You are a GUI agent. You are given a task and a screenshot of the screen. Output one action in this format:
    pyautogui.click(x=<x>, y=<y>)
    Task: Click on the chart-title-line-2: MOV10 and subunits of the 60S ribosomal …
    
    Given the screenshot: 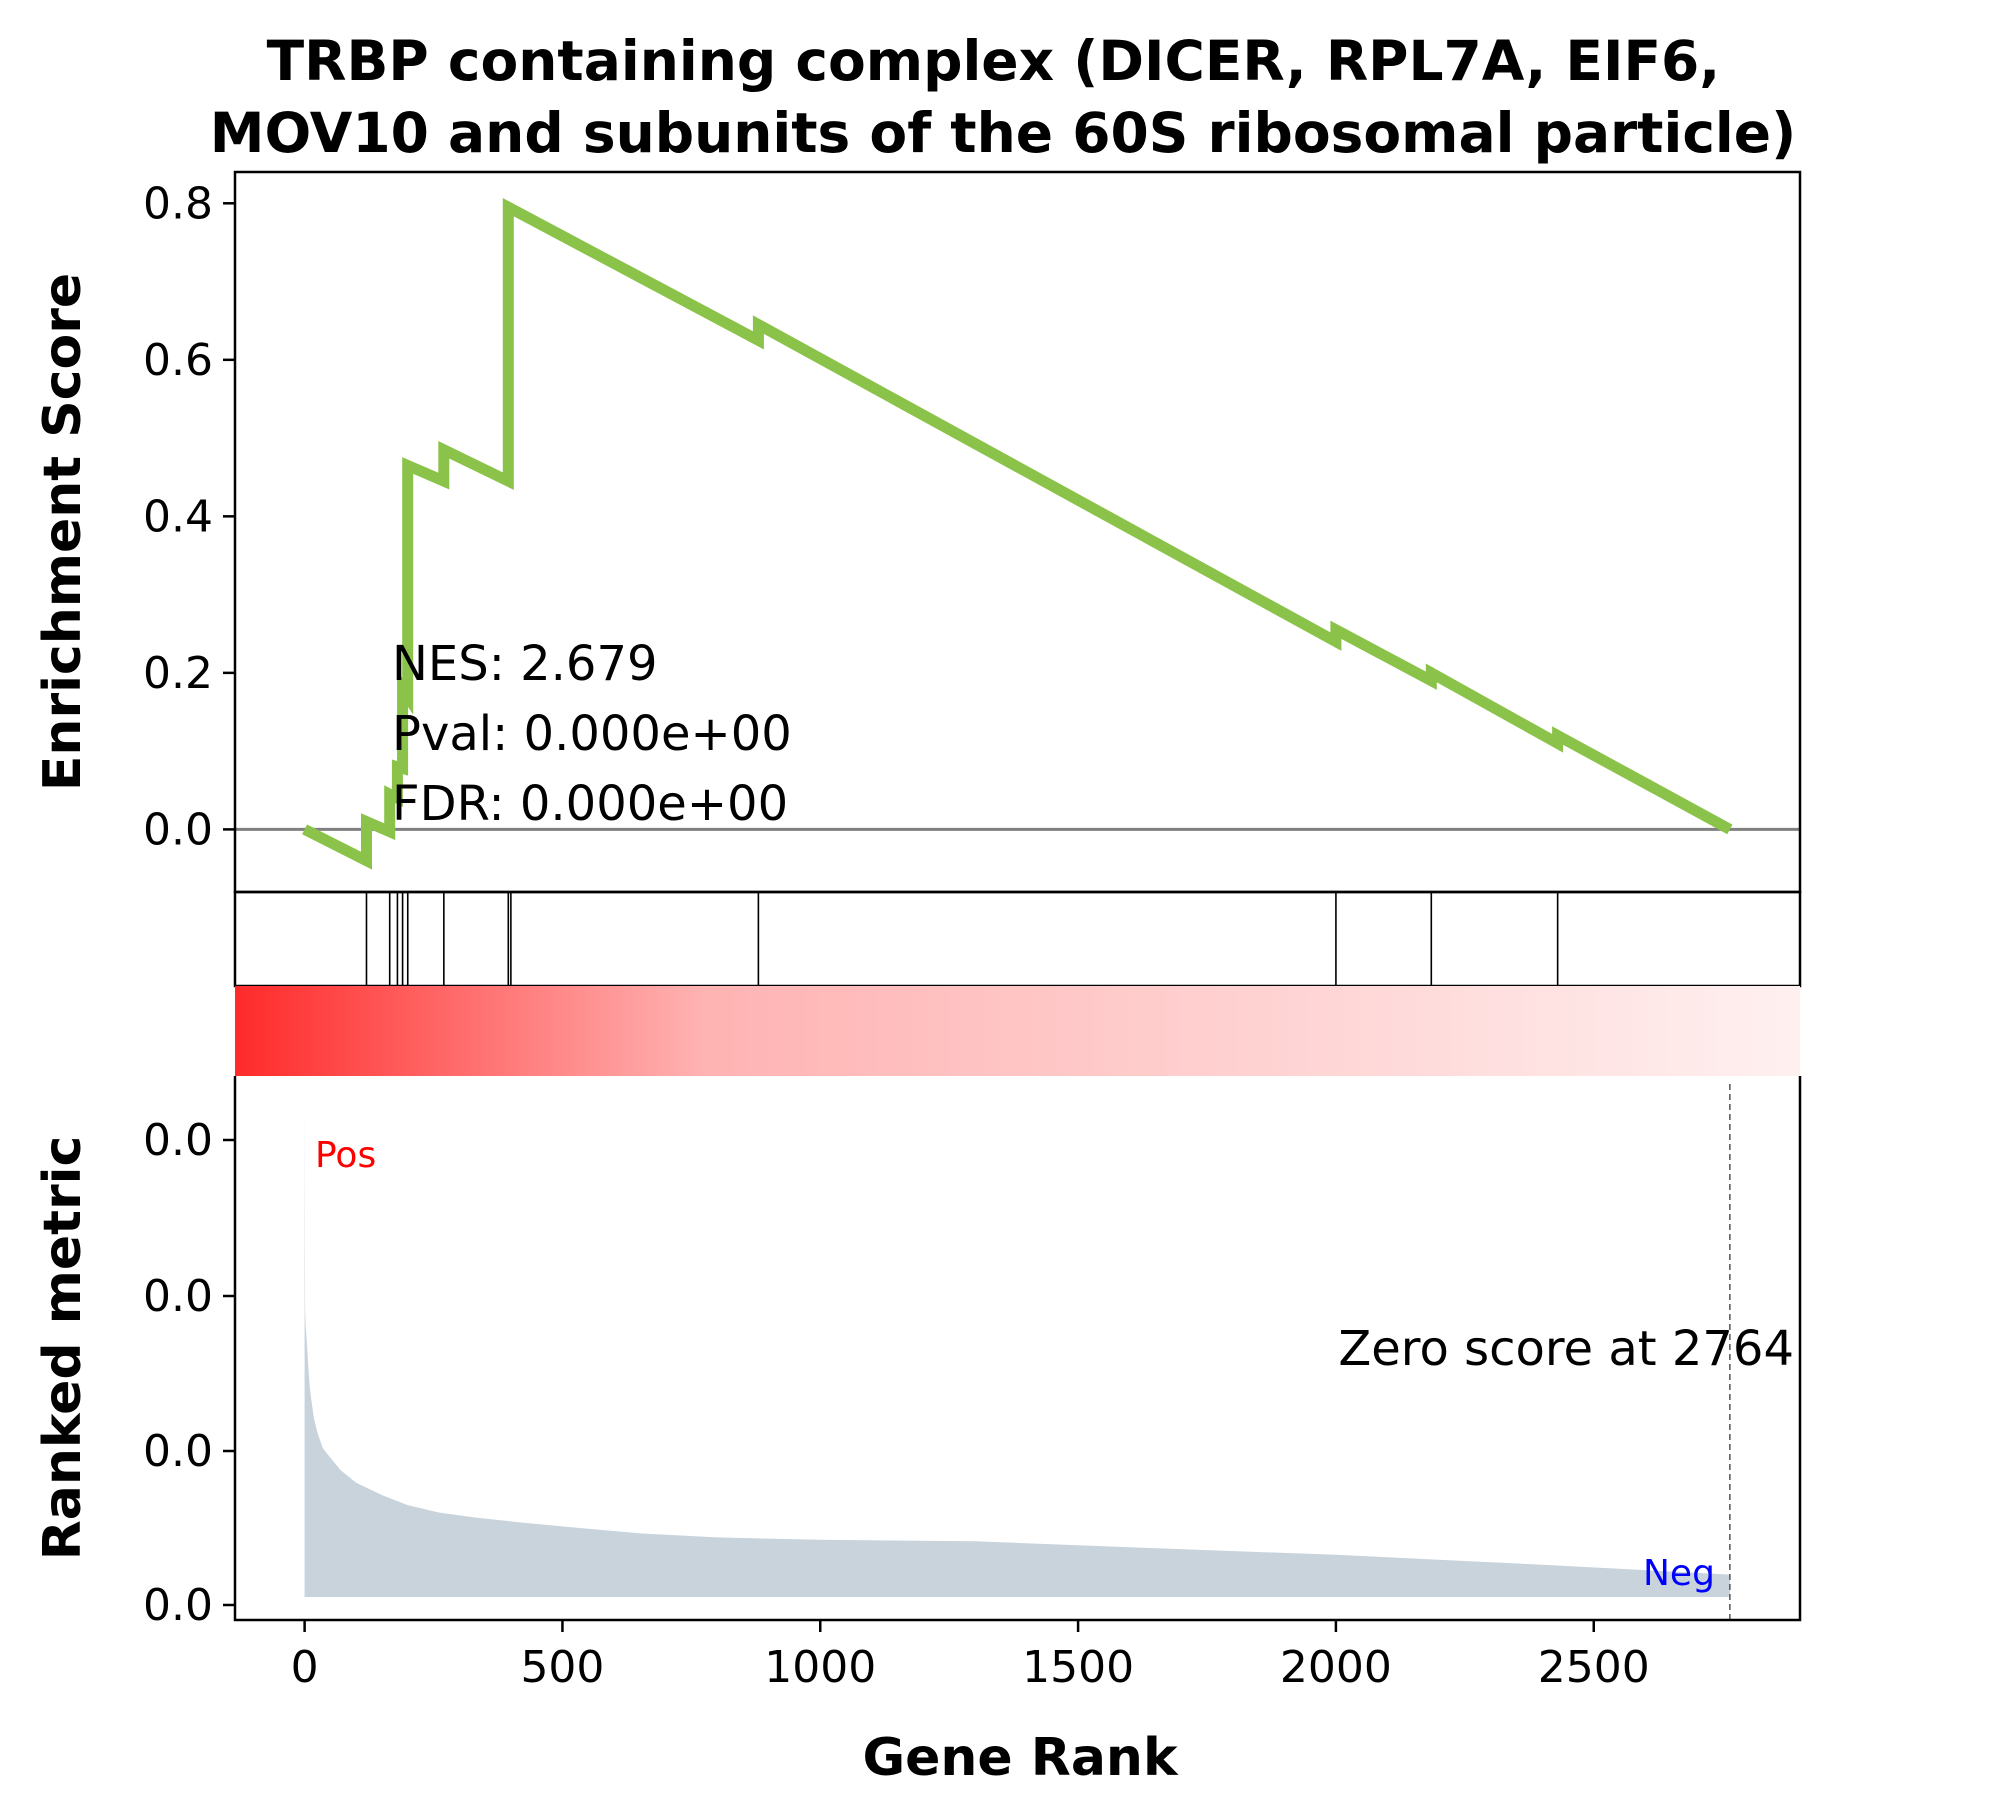 What is the action you would take?
    pyautogui.click(x=1003, y=133)
    